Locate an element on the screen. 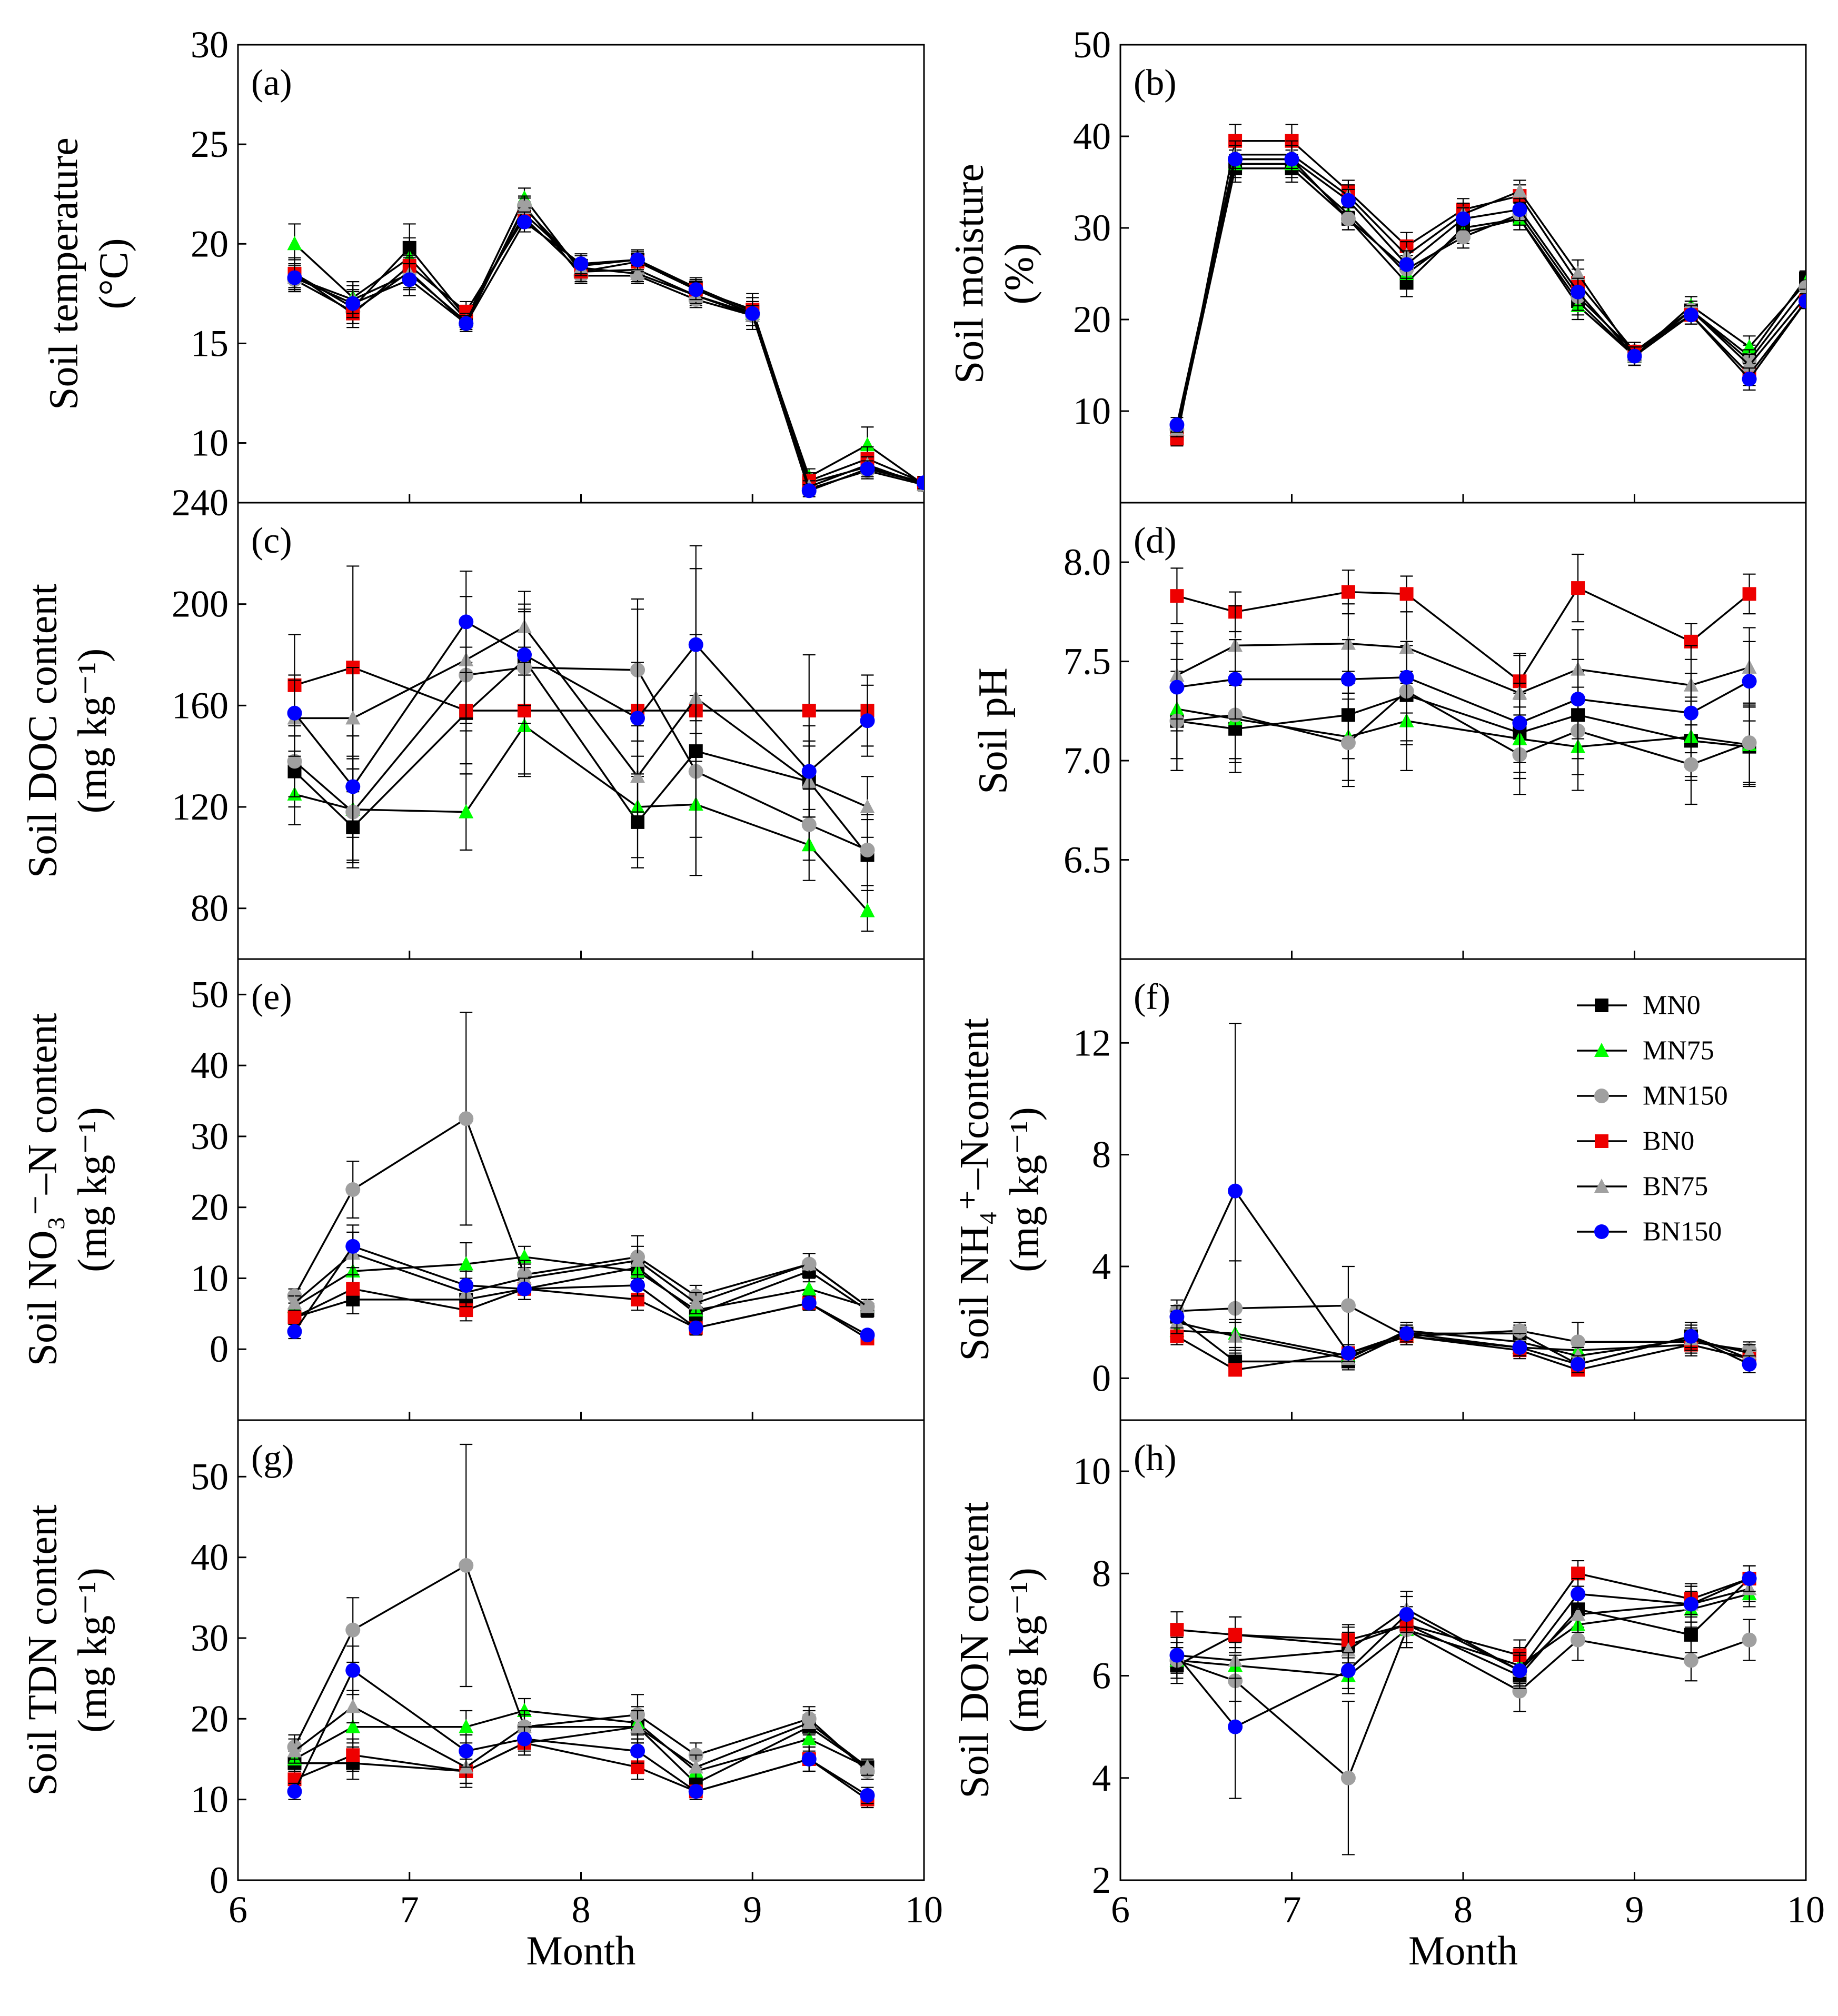  y-tick-label: 25 is located at coordinates (210, 144).